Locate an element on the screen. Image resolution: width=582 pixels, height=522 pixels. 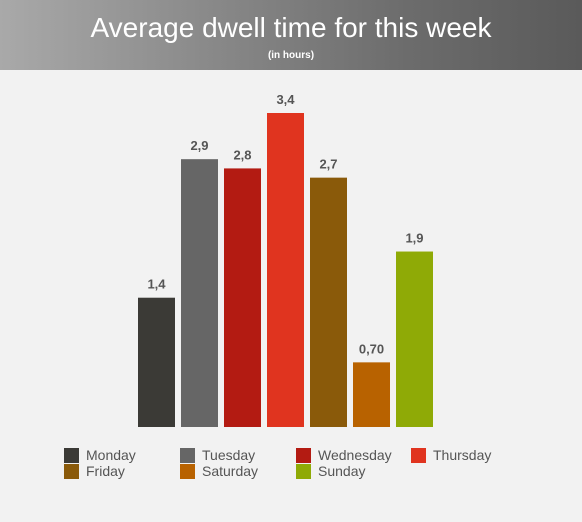
data-label-wednesday: 2,8 is located at coordinates (242, 154).